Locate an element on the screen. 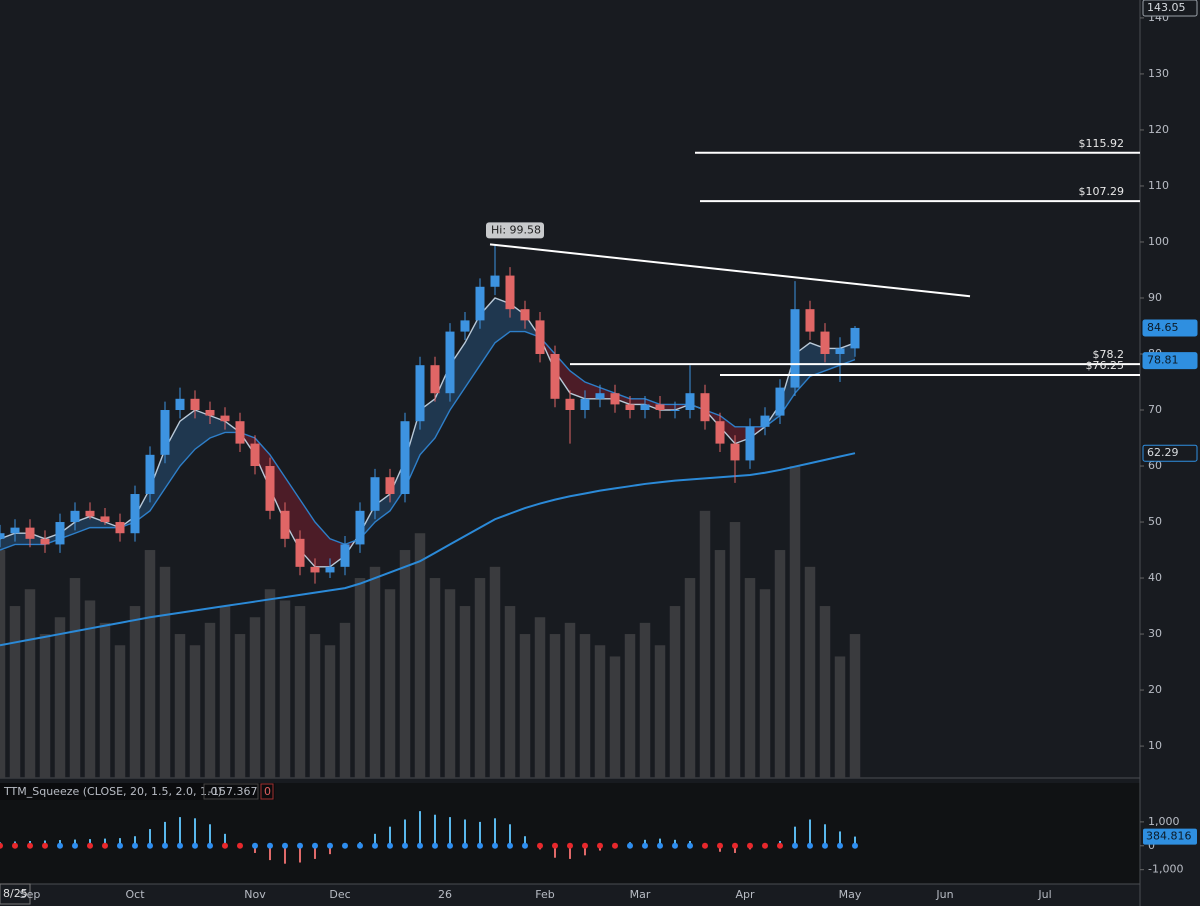 The height and width of the screenshot is (906, 1200). readout-box is located at coordinates (231, 791).